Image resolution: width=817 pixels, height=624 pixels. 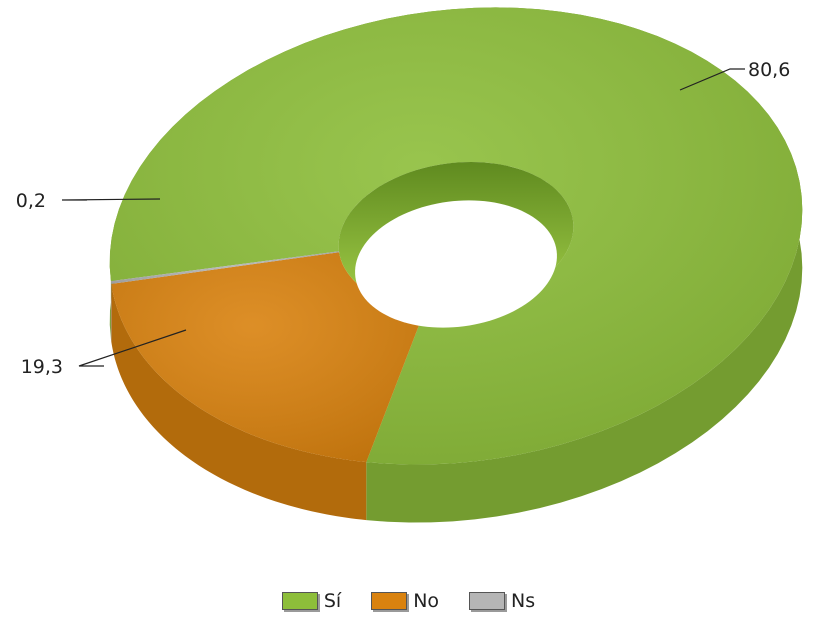 I want to click on legend-label-no: No, so click(x=426, y=601).